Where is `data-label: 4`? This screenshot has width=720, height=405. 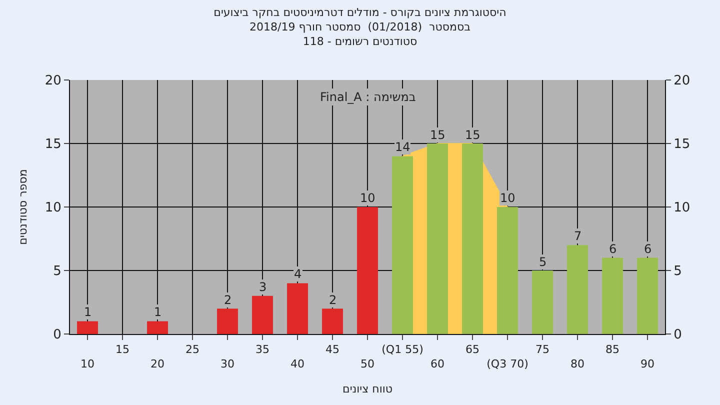 data-label: 4 is located at coordinates (298, 274).